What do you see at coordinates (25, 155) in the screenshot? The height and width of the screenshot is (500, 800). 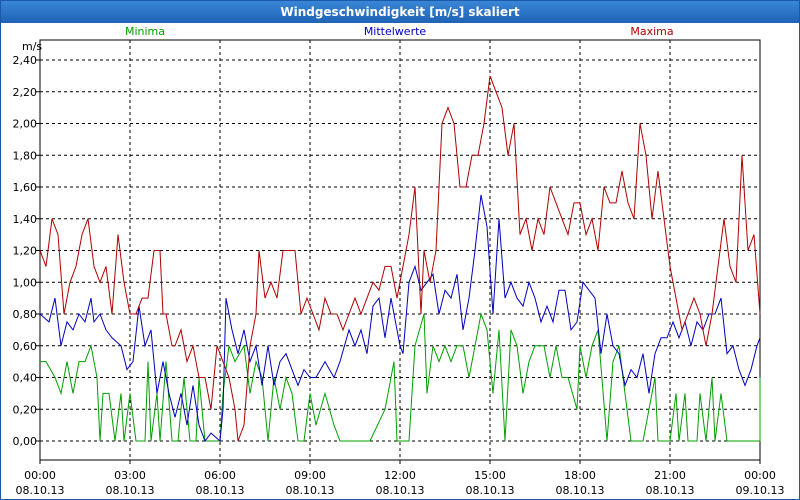 I see `y-tick-label: 1,80` at bounding box center [25, 155].